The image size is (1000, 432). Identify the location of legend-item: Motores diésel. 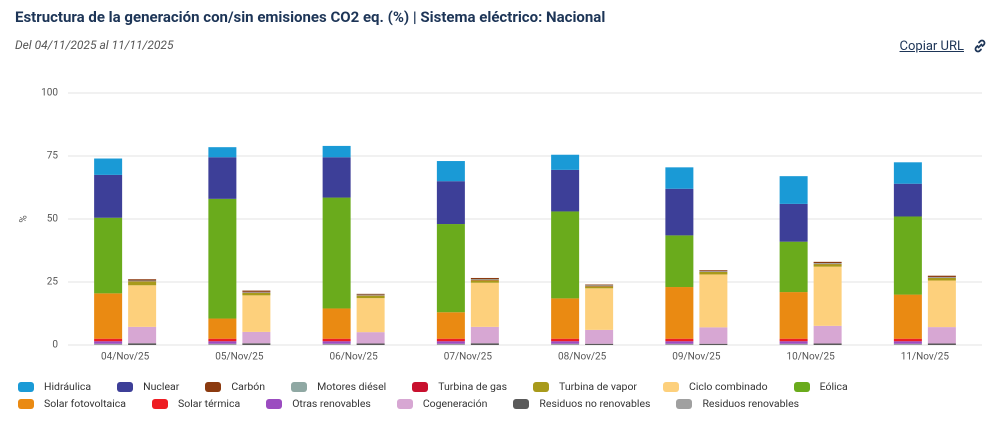
(338, 386).